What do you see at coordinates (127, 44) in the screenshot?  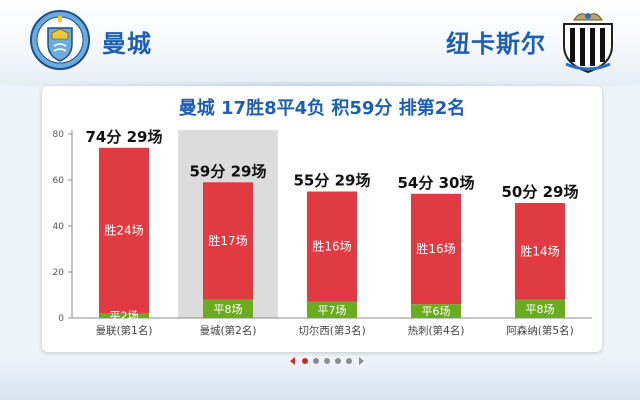 I see `home-team-name: 曼城` at bounding box center [127, 44].